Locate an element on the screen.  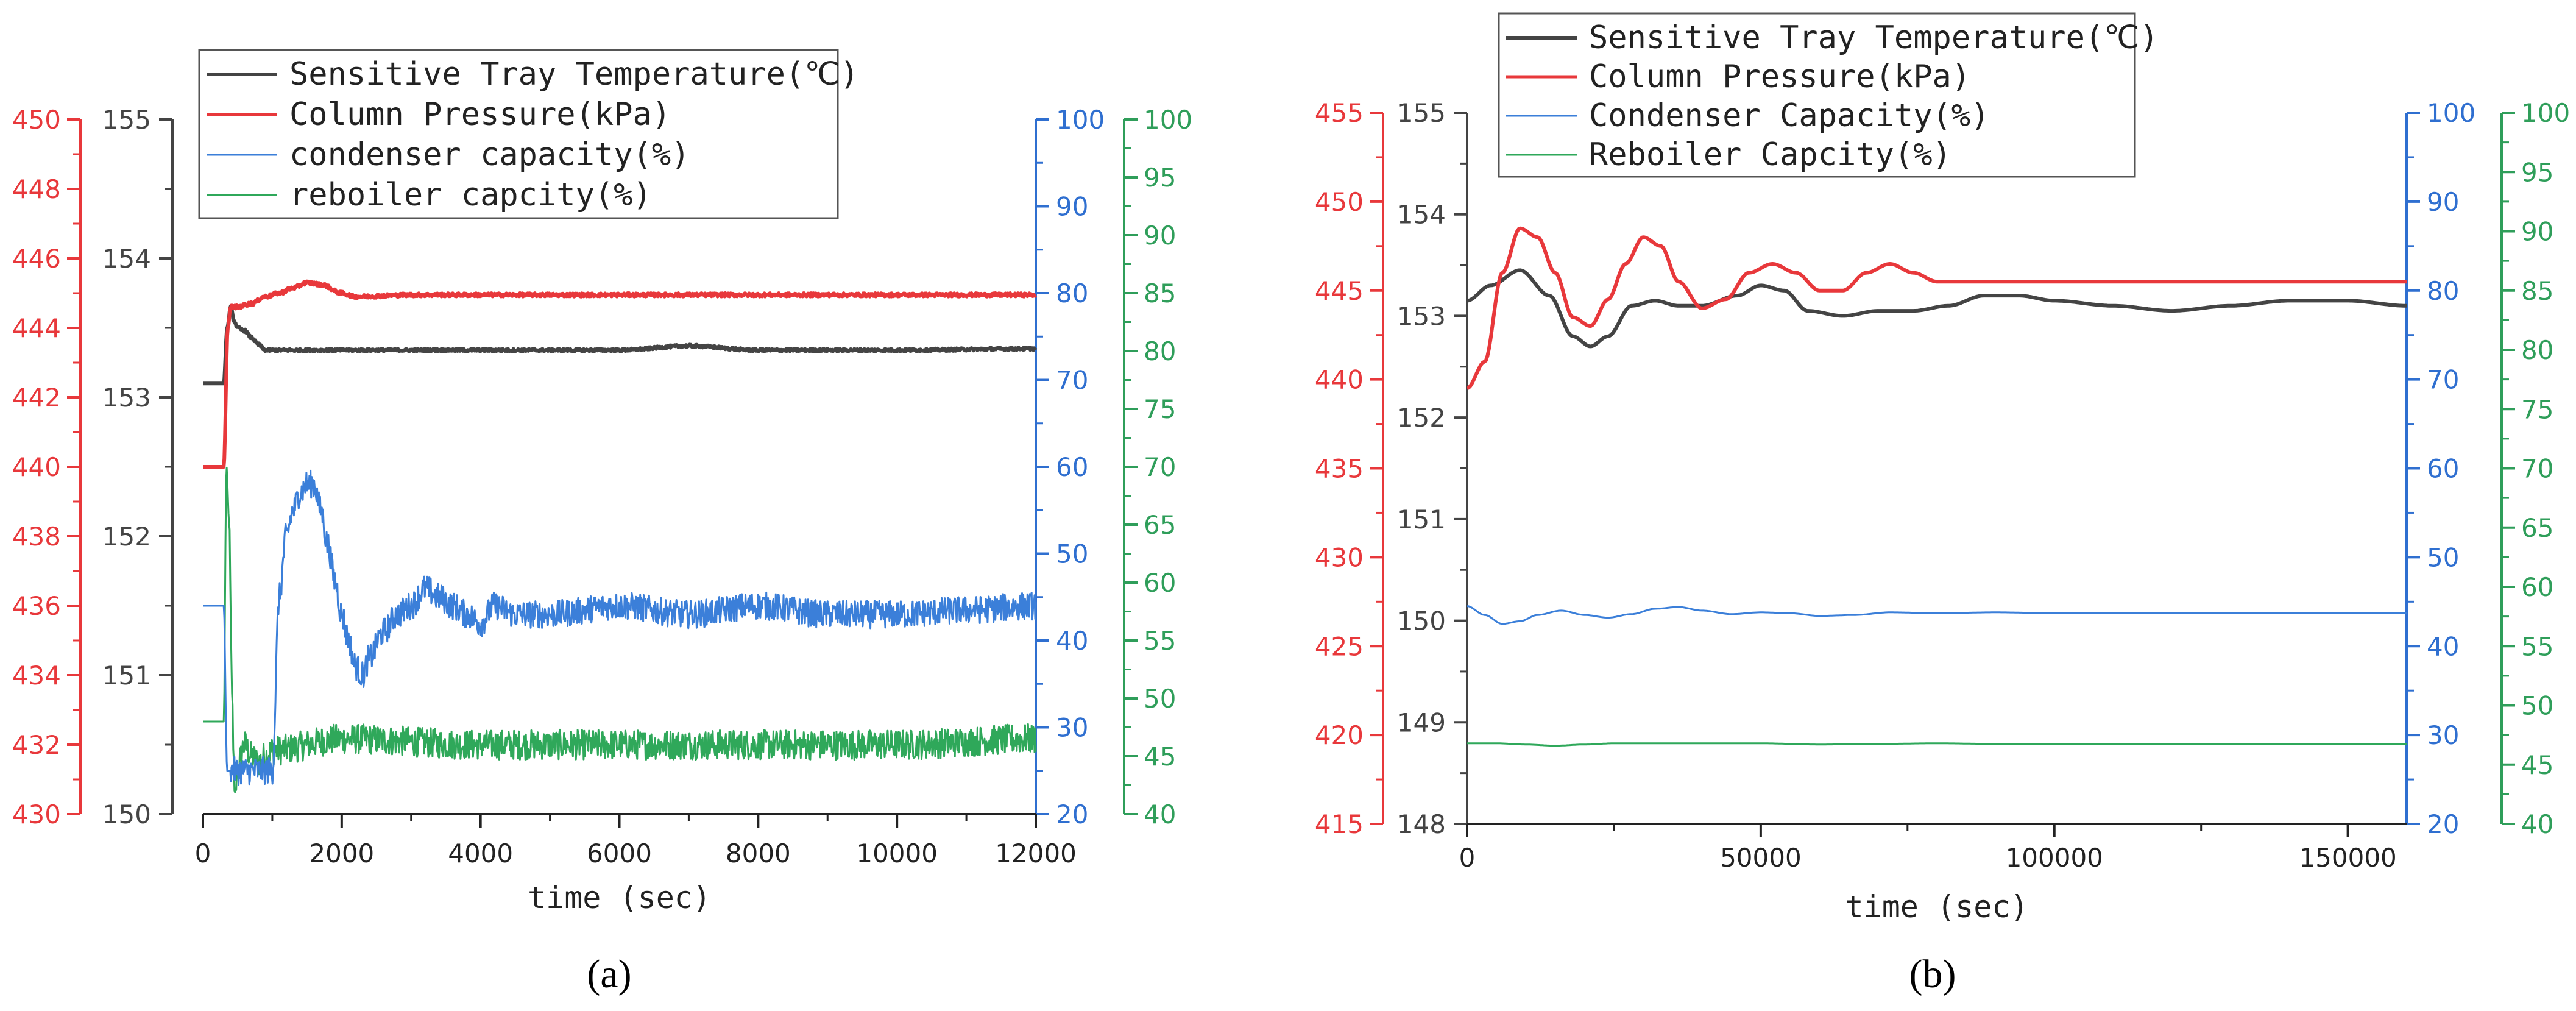
x-tick-label: 12000 is located at coordinates (1036, 853).